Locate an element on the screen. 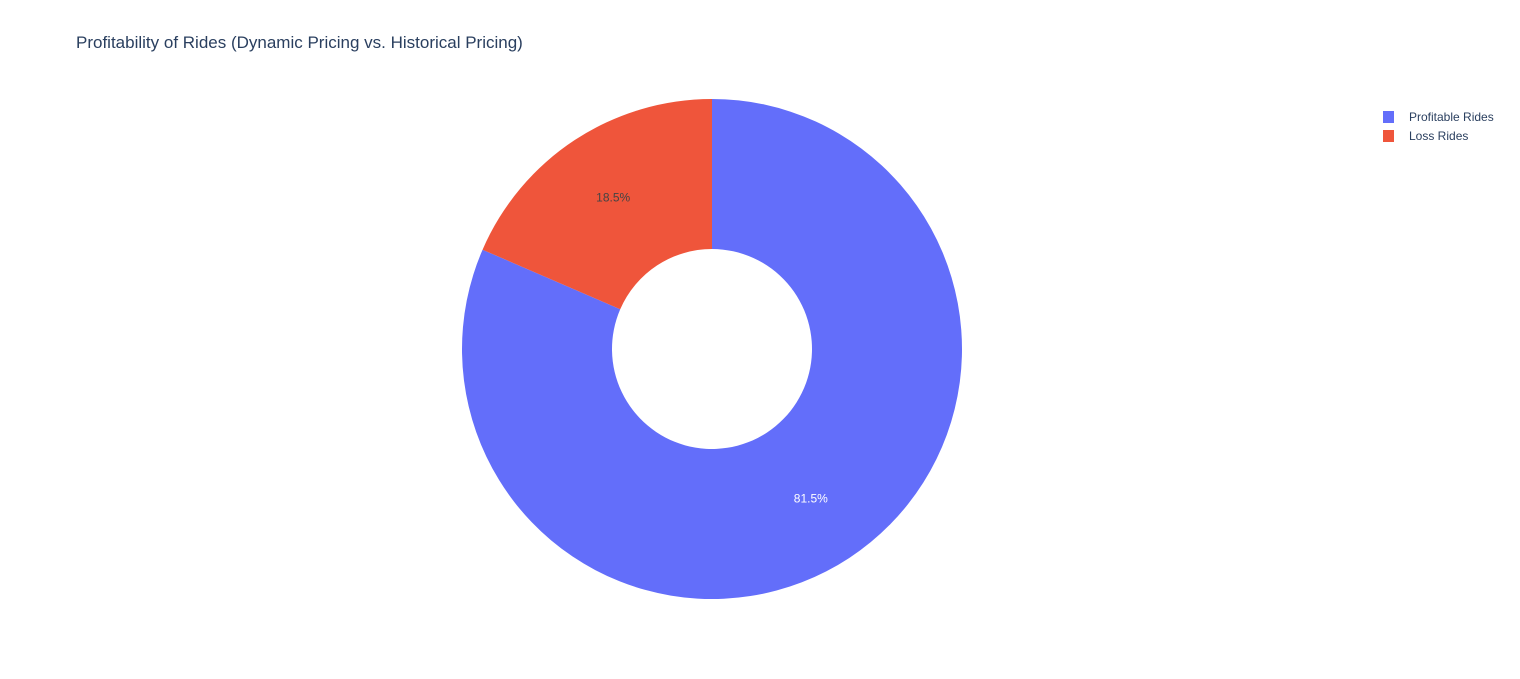 This screenshot has width=1520, height=679. legend-swatch-profitable-rides is located at coordinates (1388, 116).